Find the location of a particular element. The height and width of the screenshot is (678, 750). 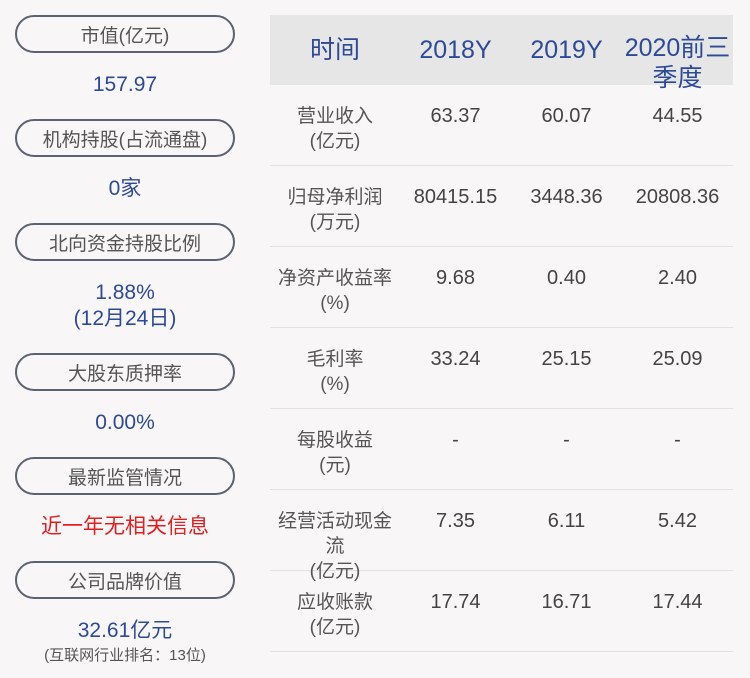

row-label-name: 净资产收益率 is located at coordinates (334, 278).